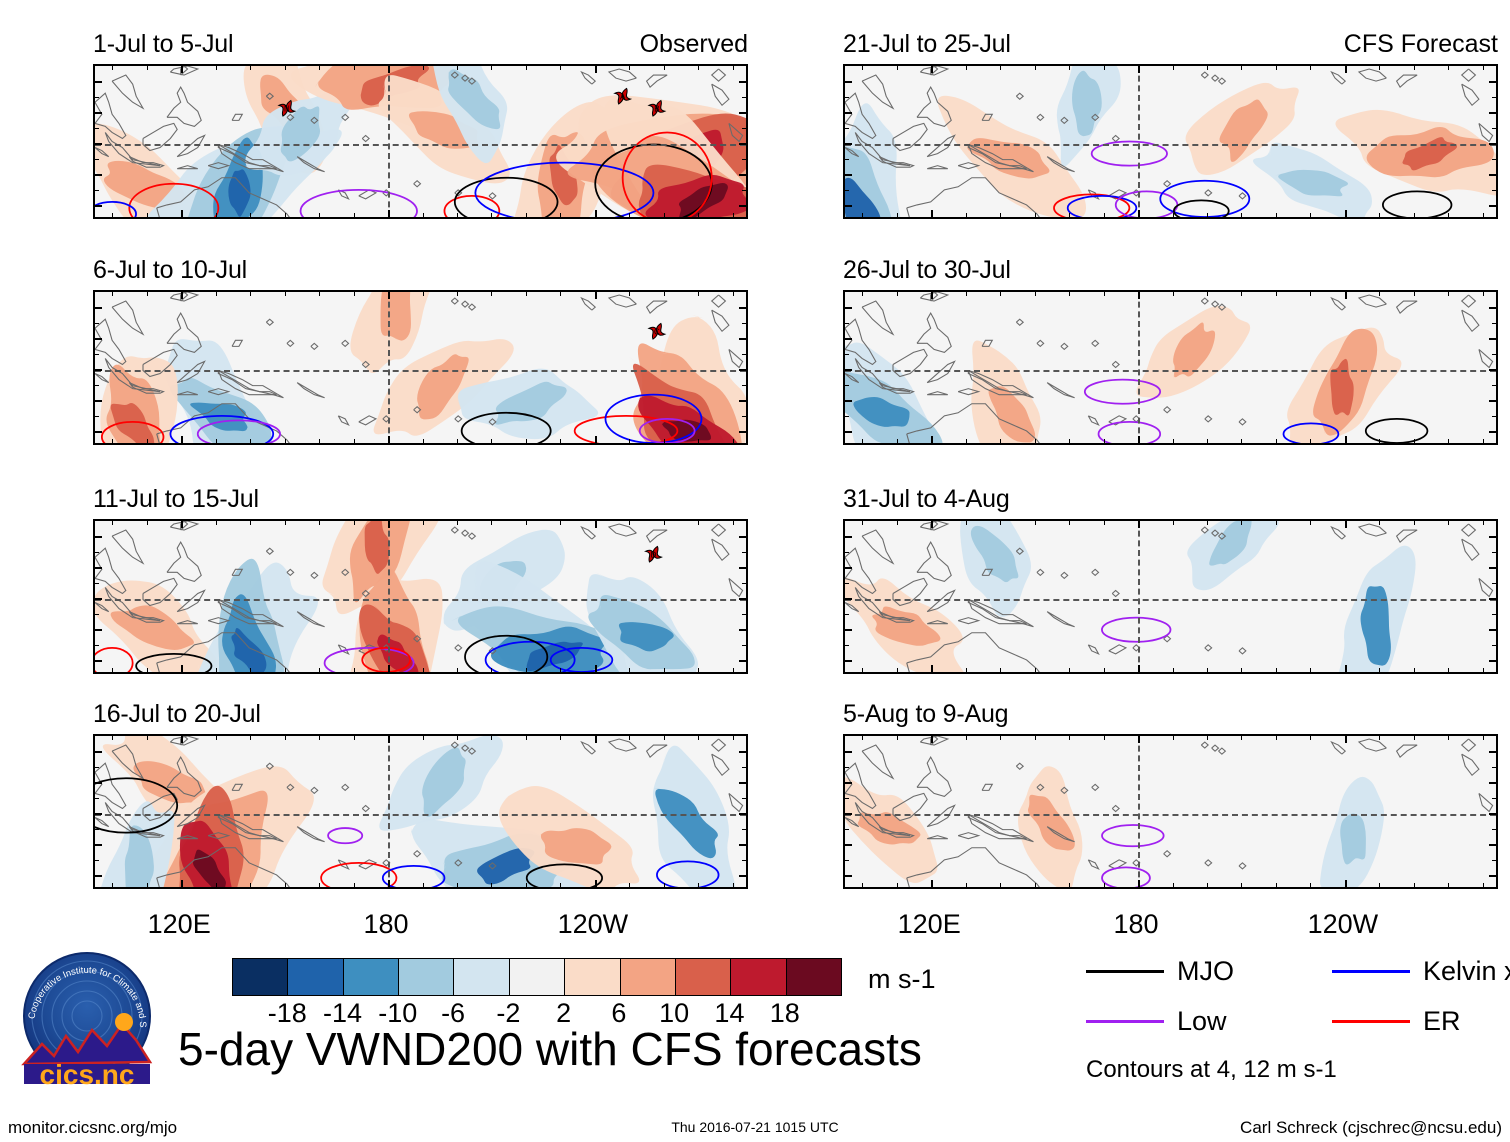 Image resolution: width=1510 pixels, height=1142 pixels. I want to click on map-panel-p5: 21-Jul to 25-Jul CFS Forecast, so click(1170, 126).